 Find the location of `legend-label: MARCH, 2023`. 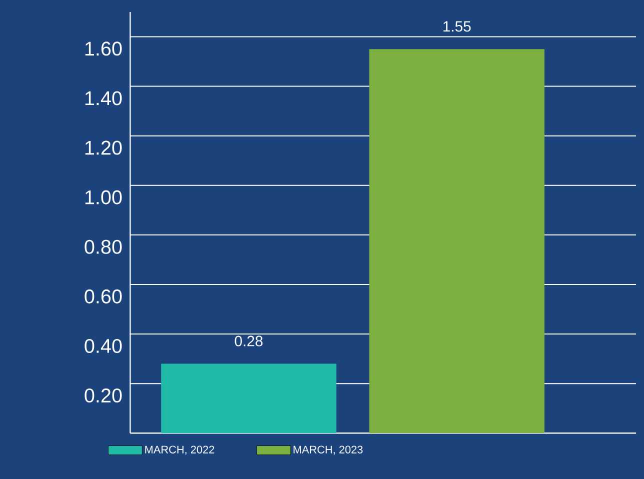

legend-label: MARCH, 2023 is located at coordinates (328, 450).